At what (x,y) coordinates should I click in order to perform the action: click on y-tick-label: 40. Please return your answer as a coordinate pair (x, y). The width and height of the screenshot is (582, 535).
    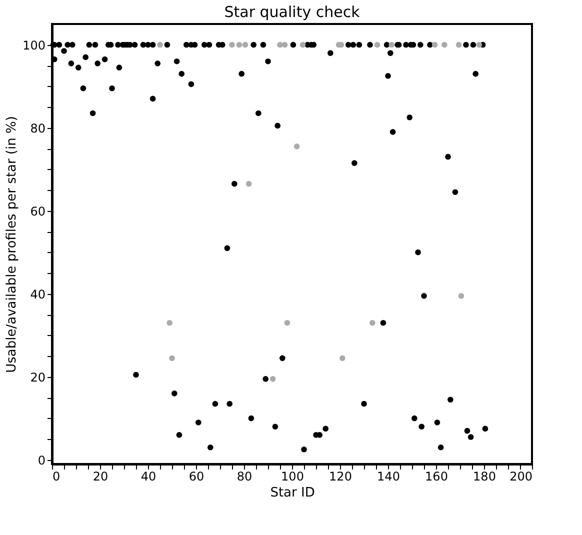
    Looking at the image, I should click on (38, 294).